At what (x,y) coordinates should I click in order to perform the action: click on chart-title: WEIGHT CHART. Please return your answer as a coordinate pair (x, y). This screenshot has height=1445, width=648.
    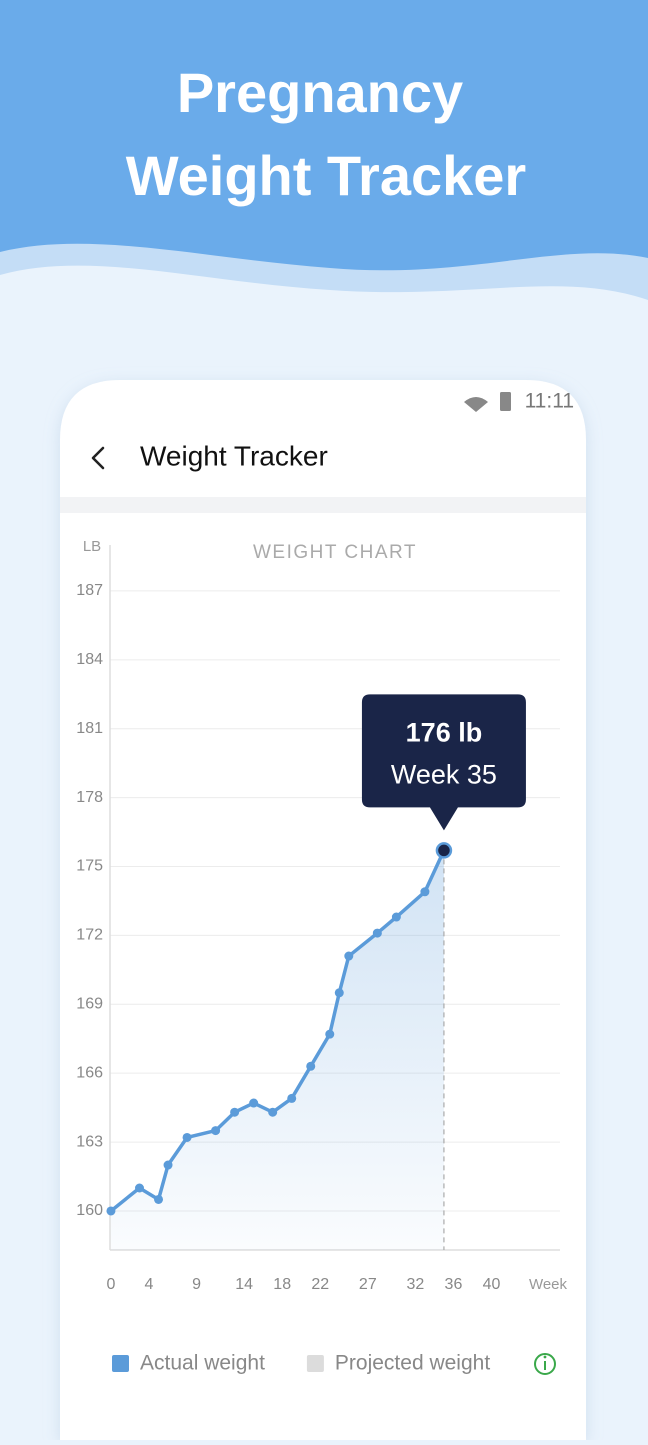
    Looking at the image, I should click on (335, 552).